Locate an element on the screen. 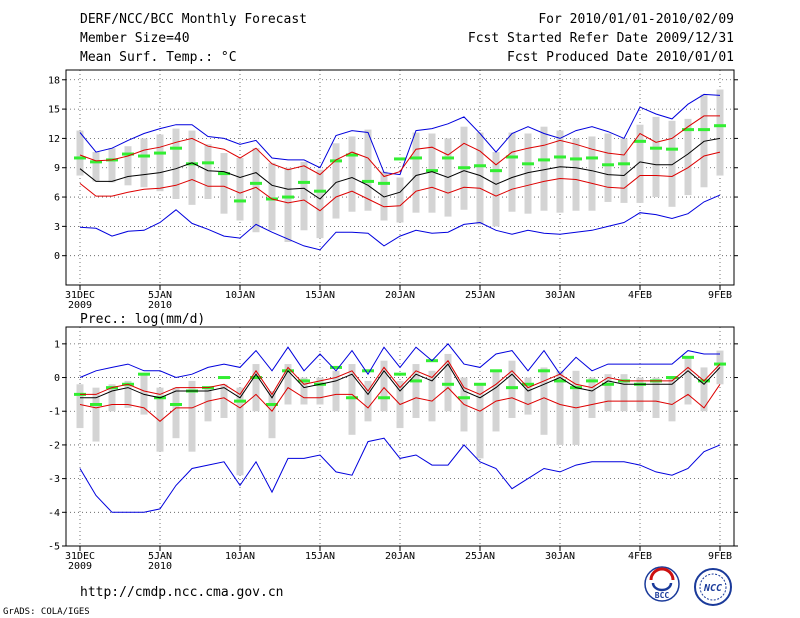  y-tick-label: -5 is located at coordinates (54, 547).